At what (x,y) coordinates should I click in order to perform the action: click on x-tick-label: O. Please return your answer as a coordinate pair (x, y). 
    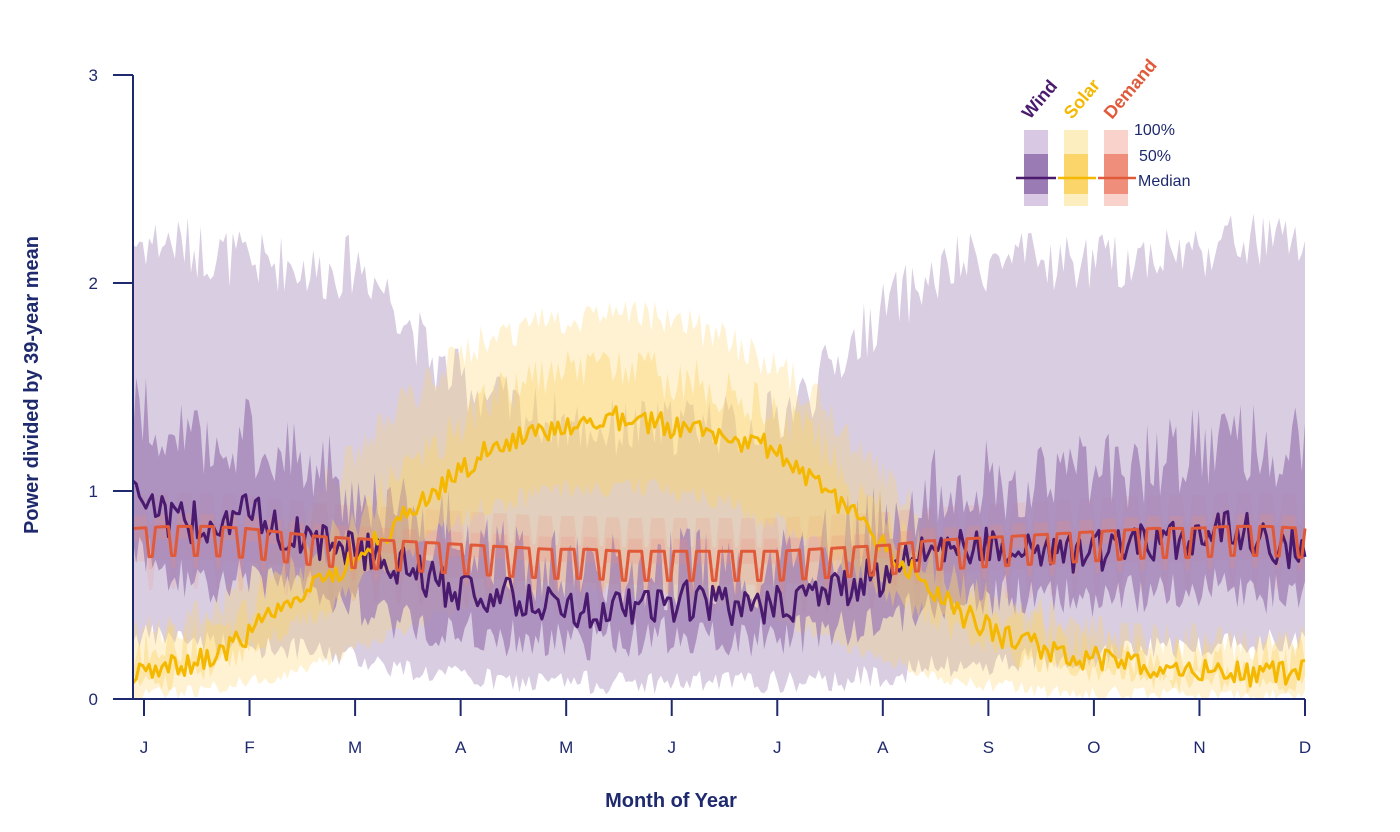
    Looking at the image, I should click on (1093, 747).